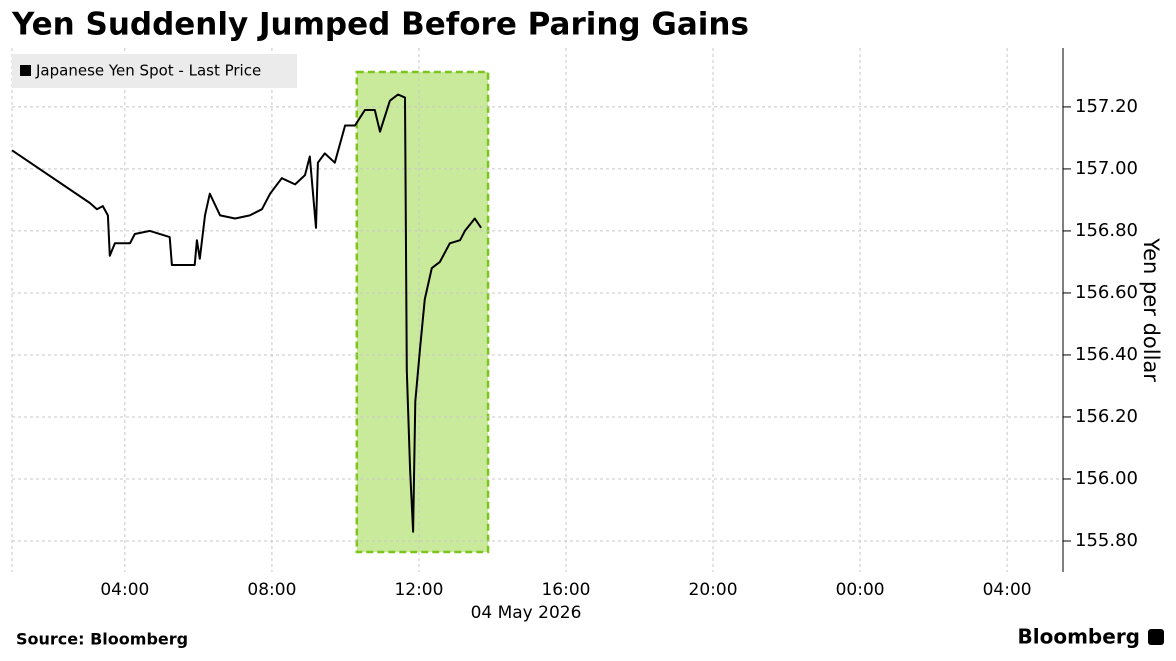 Image resolution: width=1176 pixels, height=661 pixels. Describe the element at coordinates (565, 590) in the screenshot. I see `x-tick-label: 16:00` at that location.